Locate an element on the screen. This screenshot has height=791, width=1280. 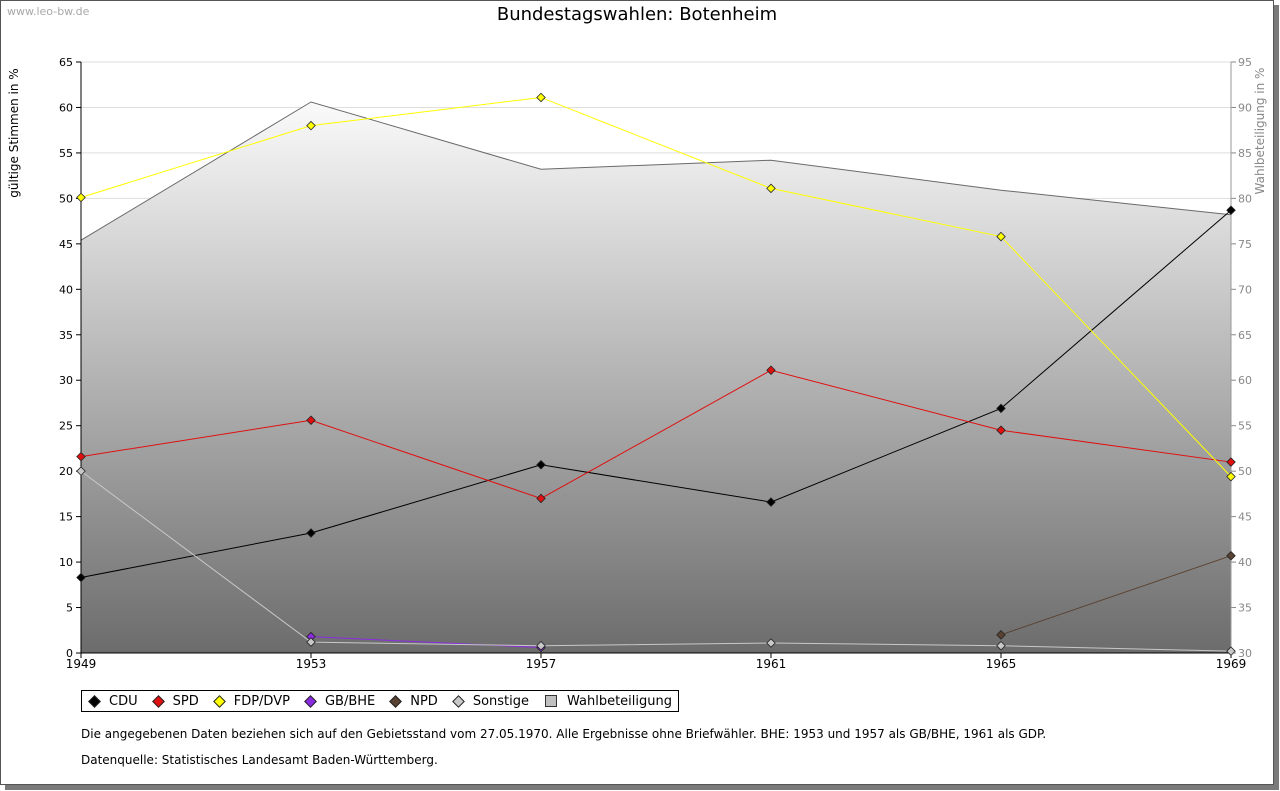
legend-label-fdp-dvp: FDP/DVP is located at coordinates (261, 701).